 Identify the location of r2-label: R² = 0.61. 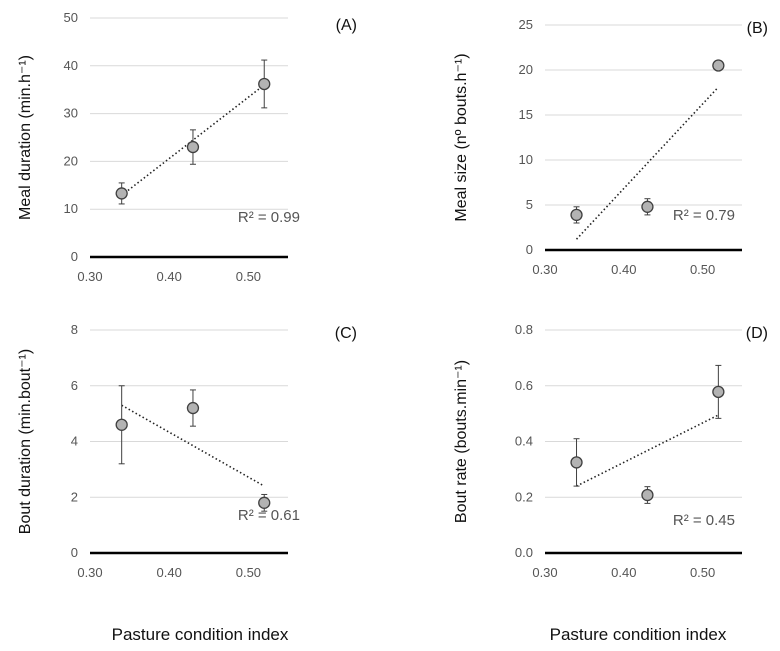
(269, 515).